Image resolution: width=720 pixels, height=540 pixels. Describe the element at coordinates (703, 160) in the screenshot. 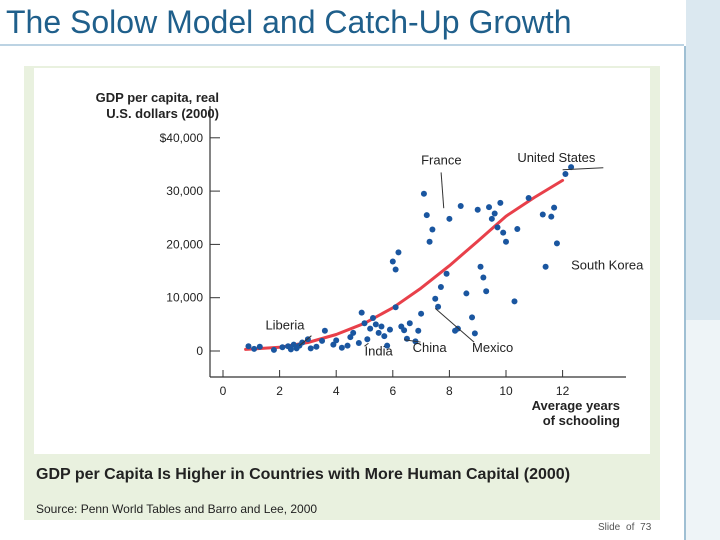

I see `side-decoration-top` at that location.